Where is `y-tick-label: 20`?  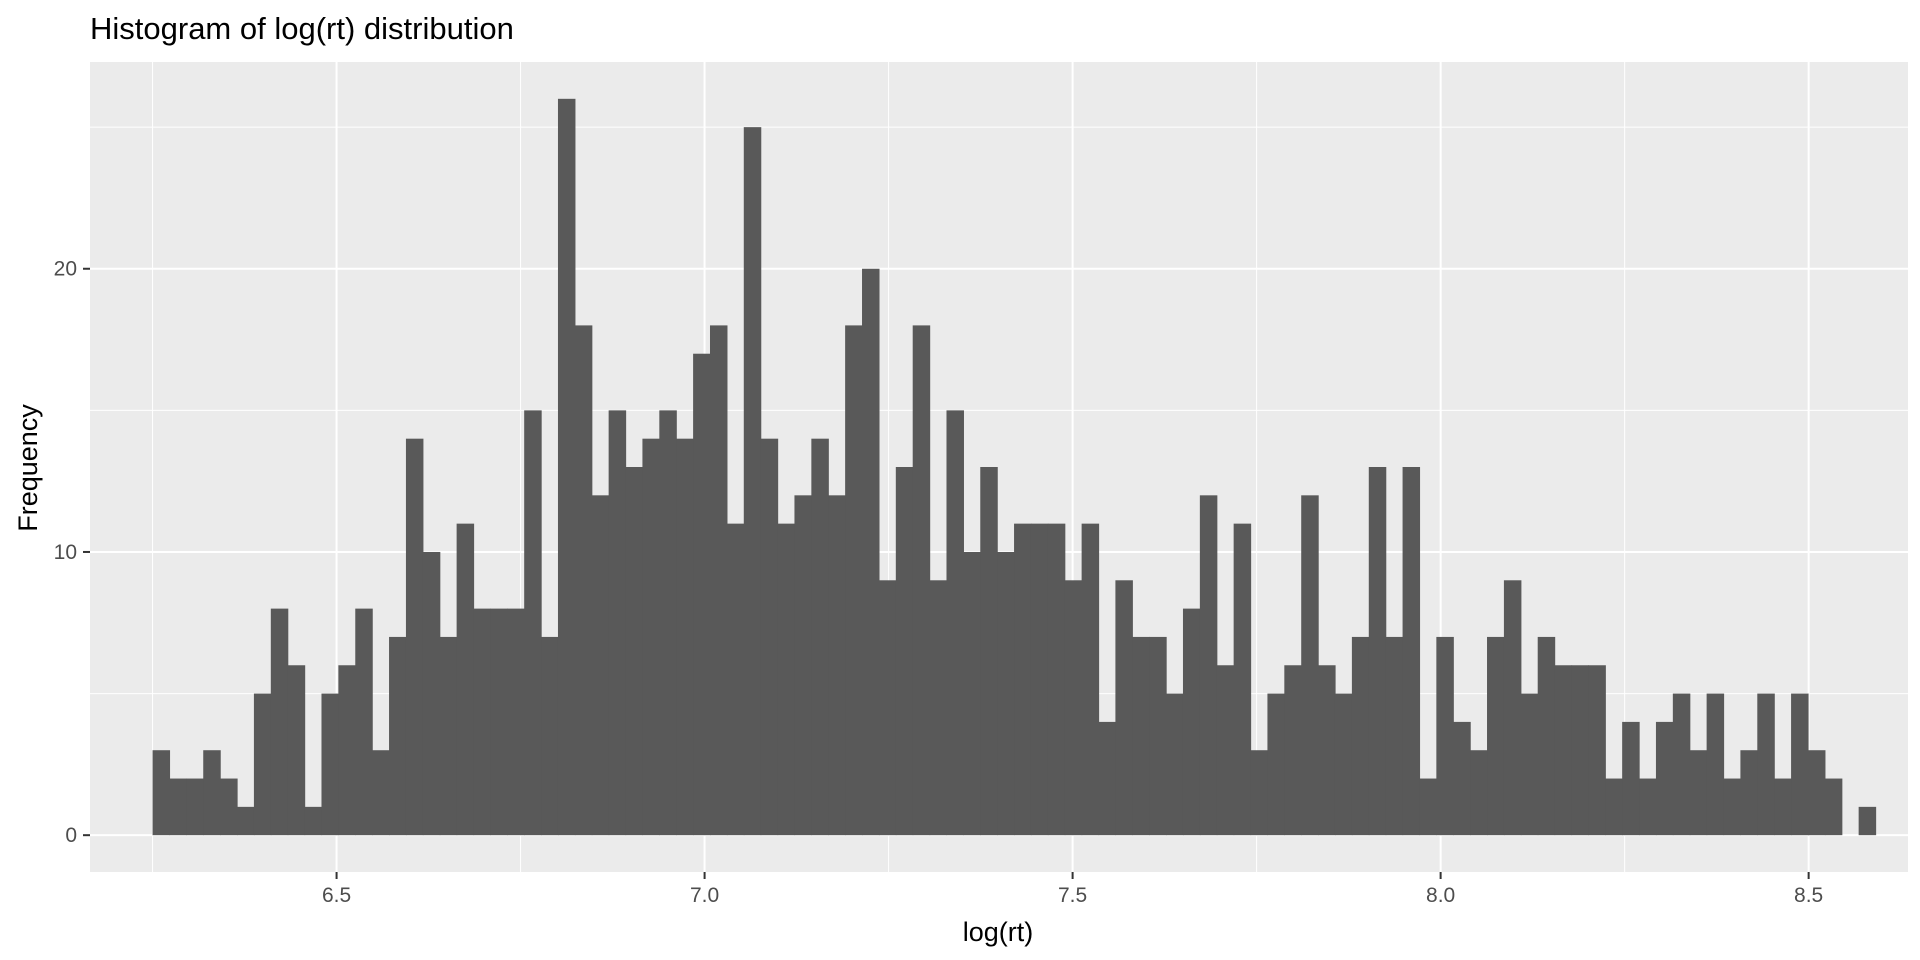
y-tick-label: 20 is located at coordinates (65, 269).